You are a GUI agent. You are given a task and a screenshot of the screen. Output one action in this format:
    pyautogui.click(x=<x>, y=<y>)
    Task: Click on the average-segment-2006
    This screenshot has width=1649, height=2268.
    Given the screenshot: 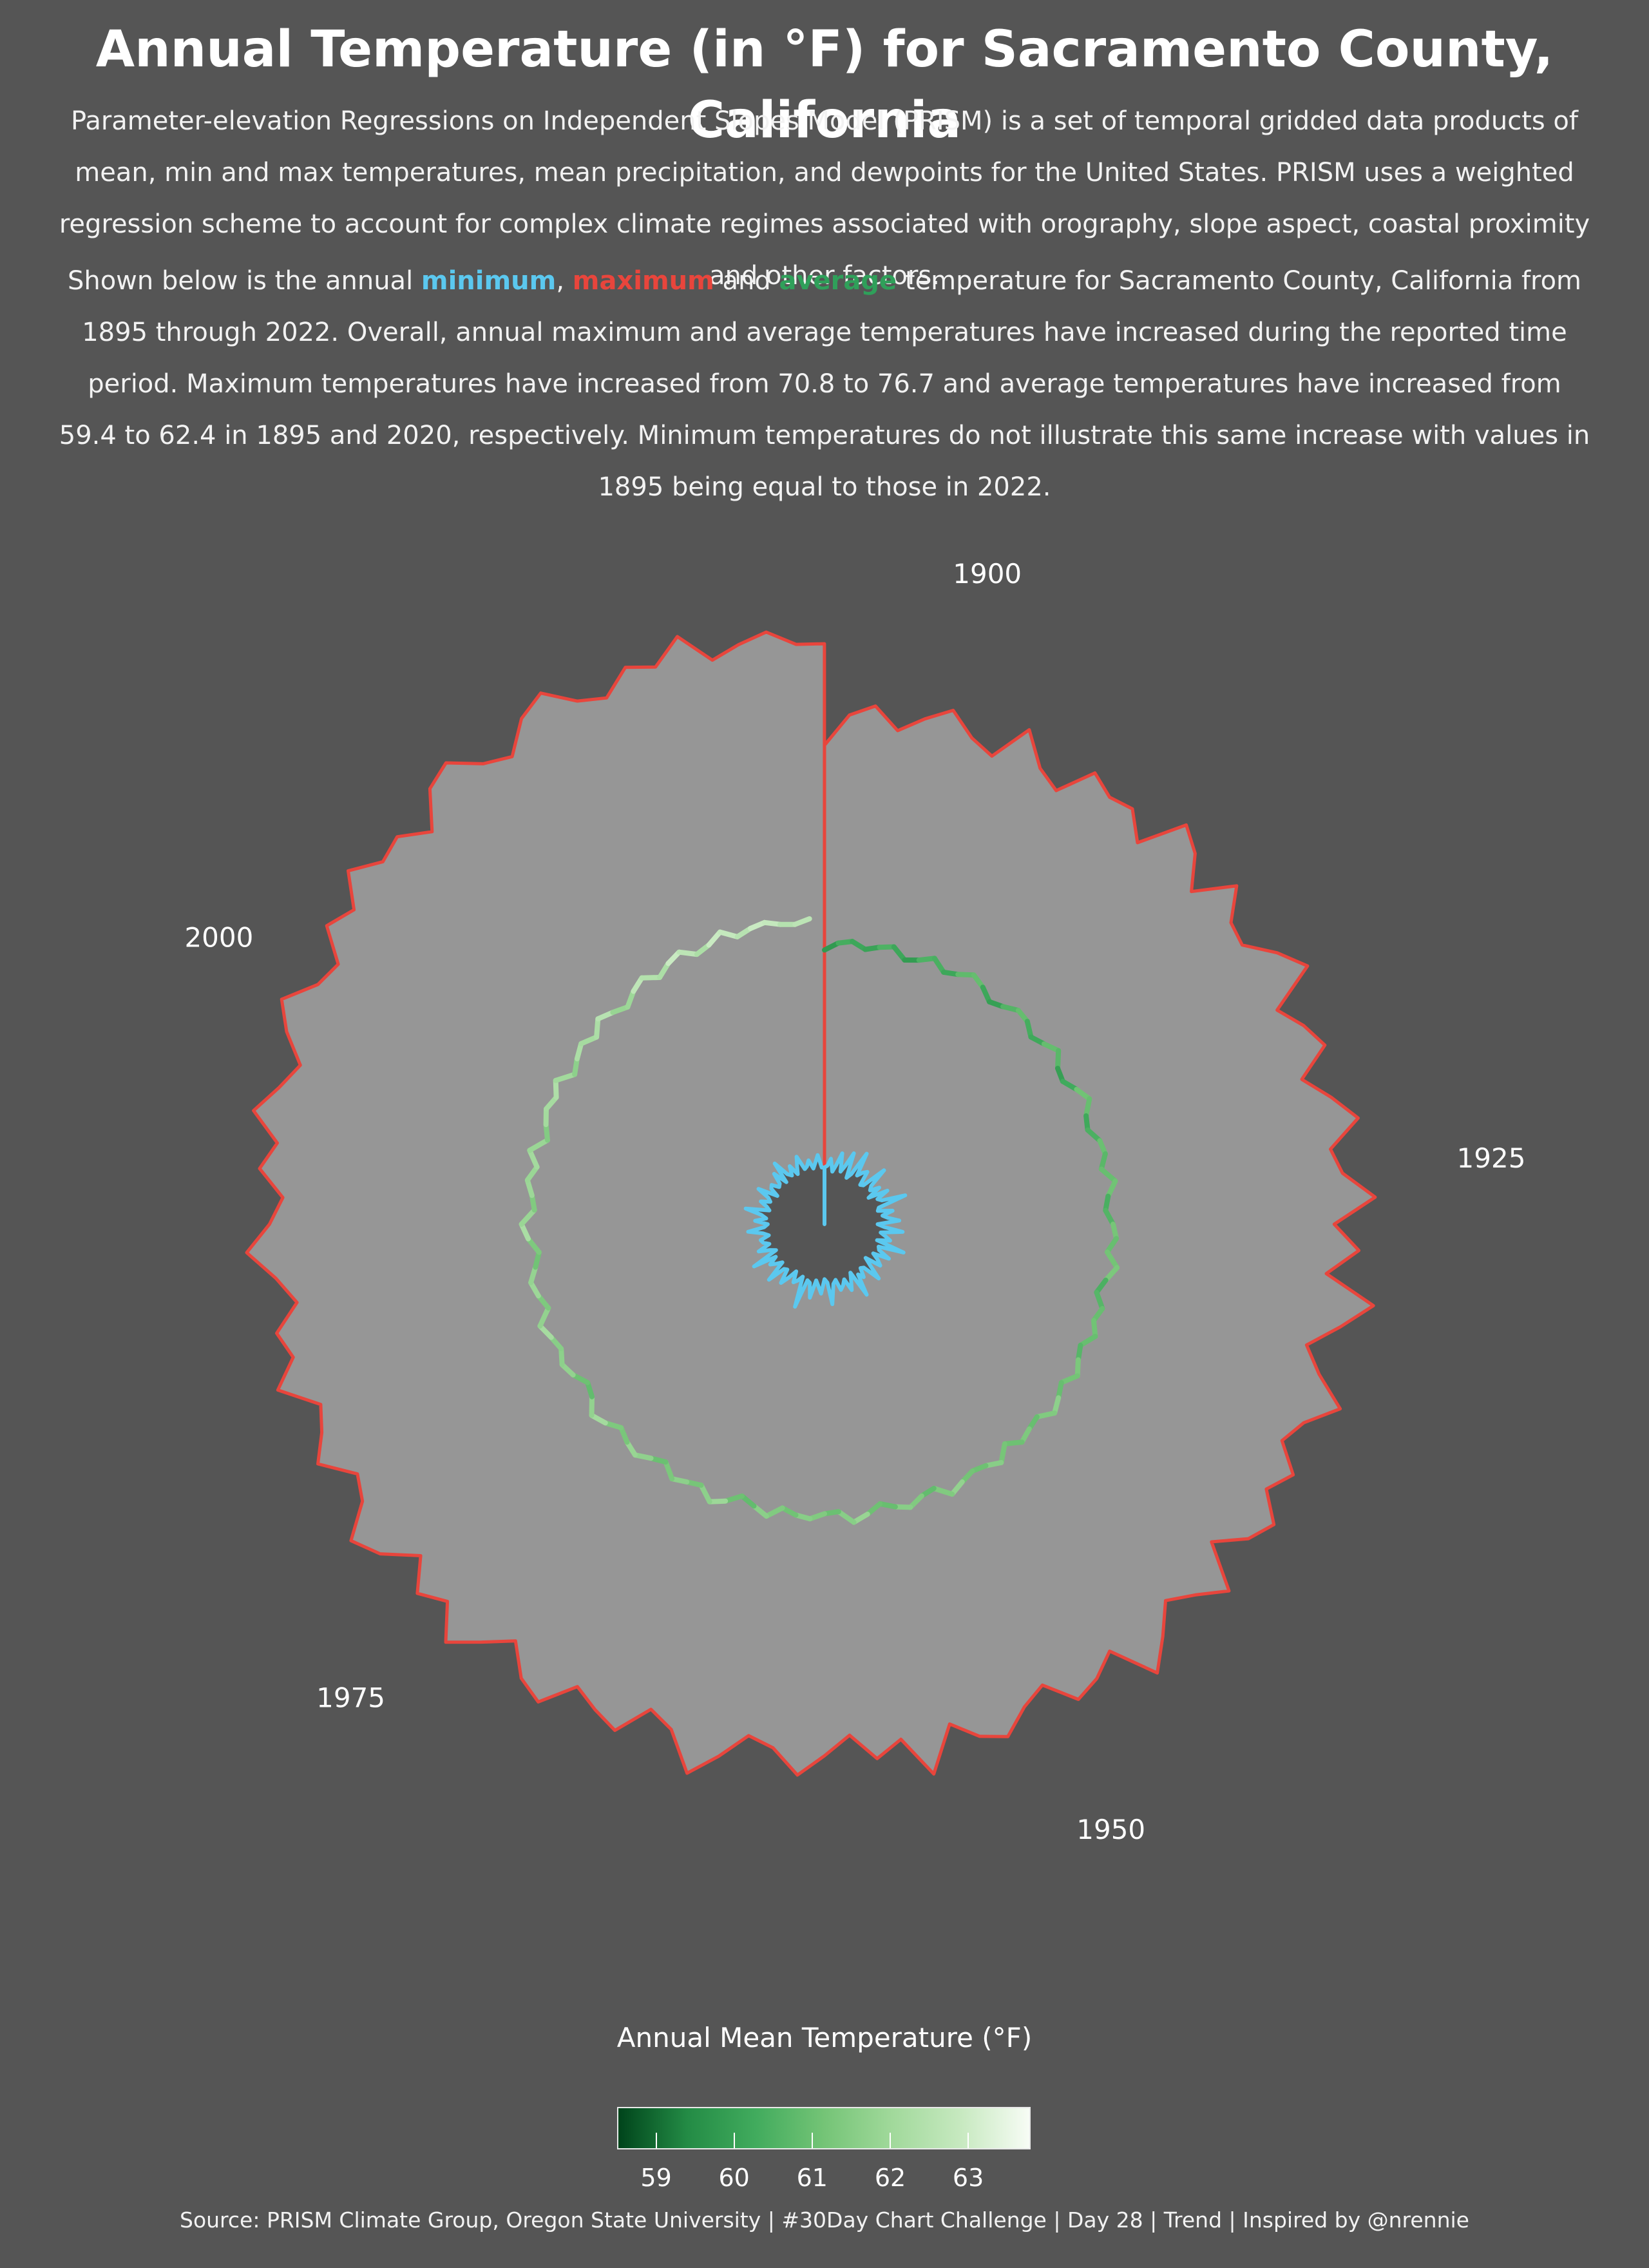 What is the action you would take?
    pyautogui.click(x=606, y=1016)
    